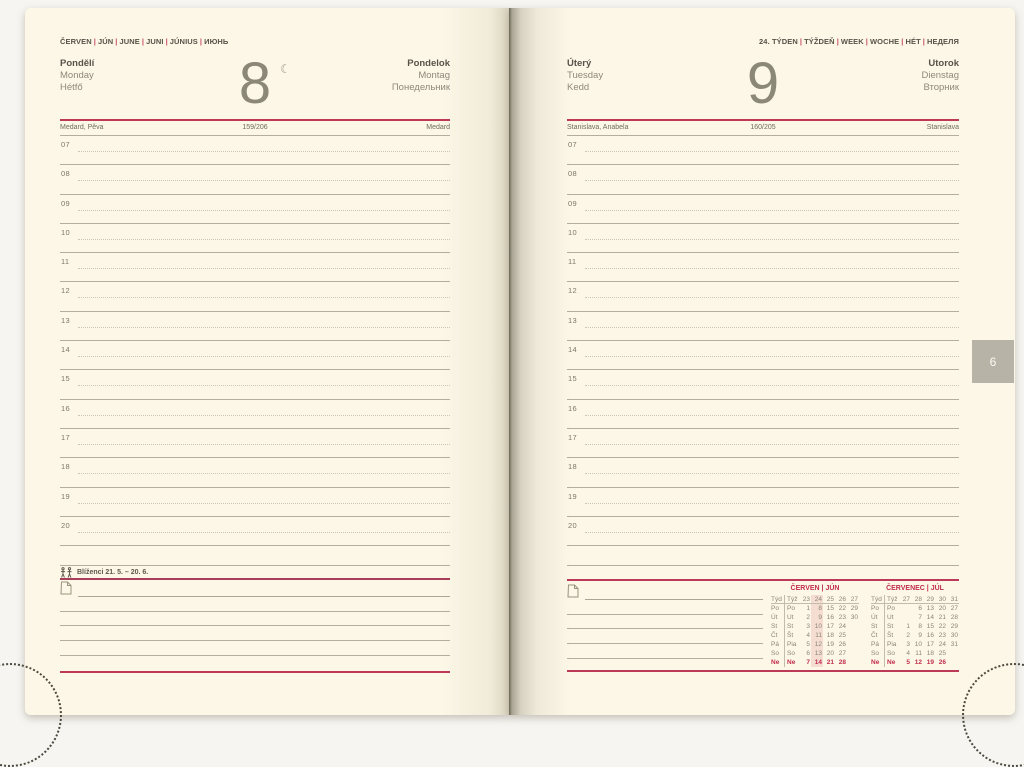  I want to click on day-names-right: Utorok Dienstag Вторник, so click(941, 76).